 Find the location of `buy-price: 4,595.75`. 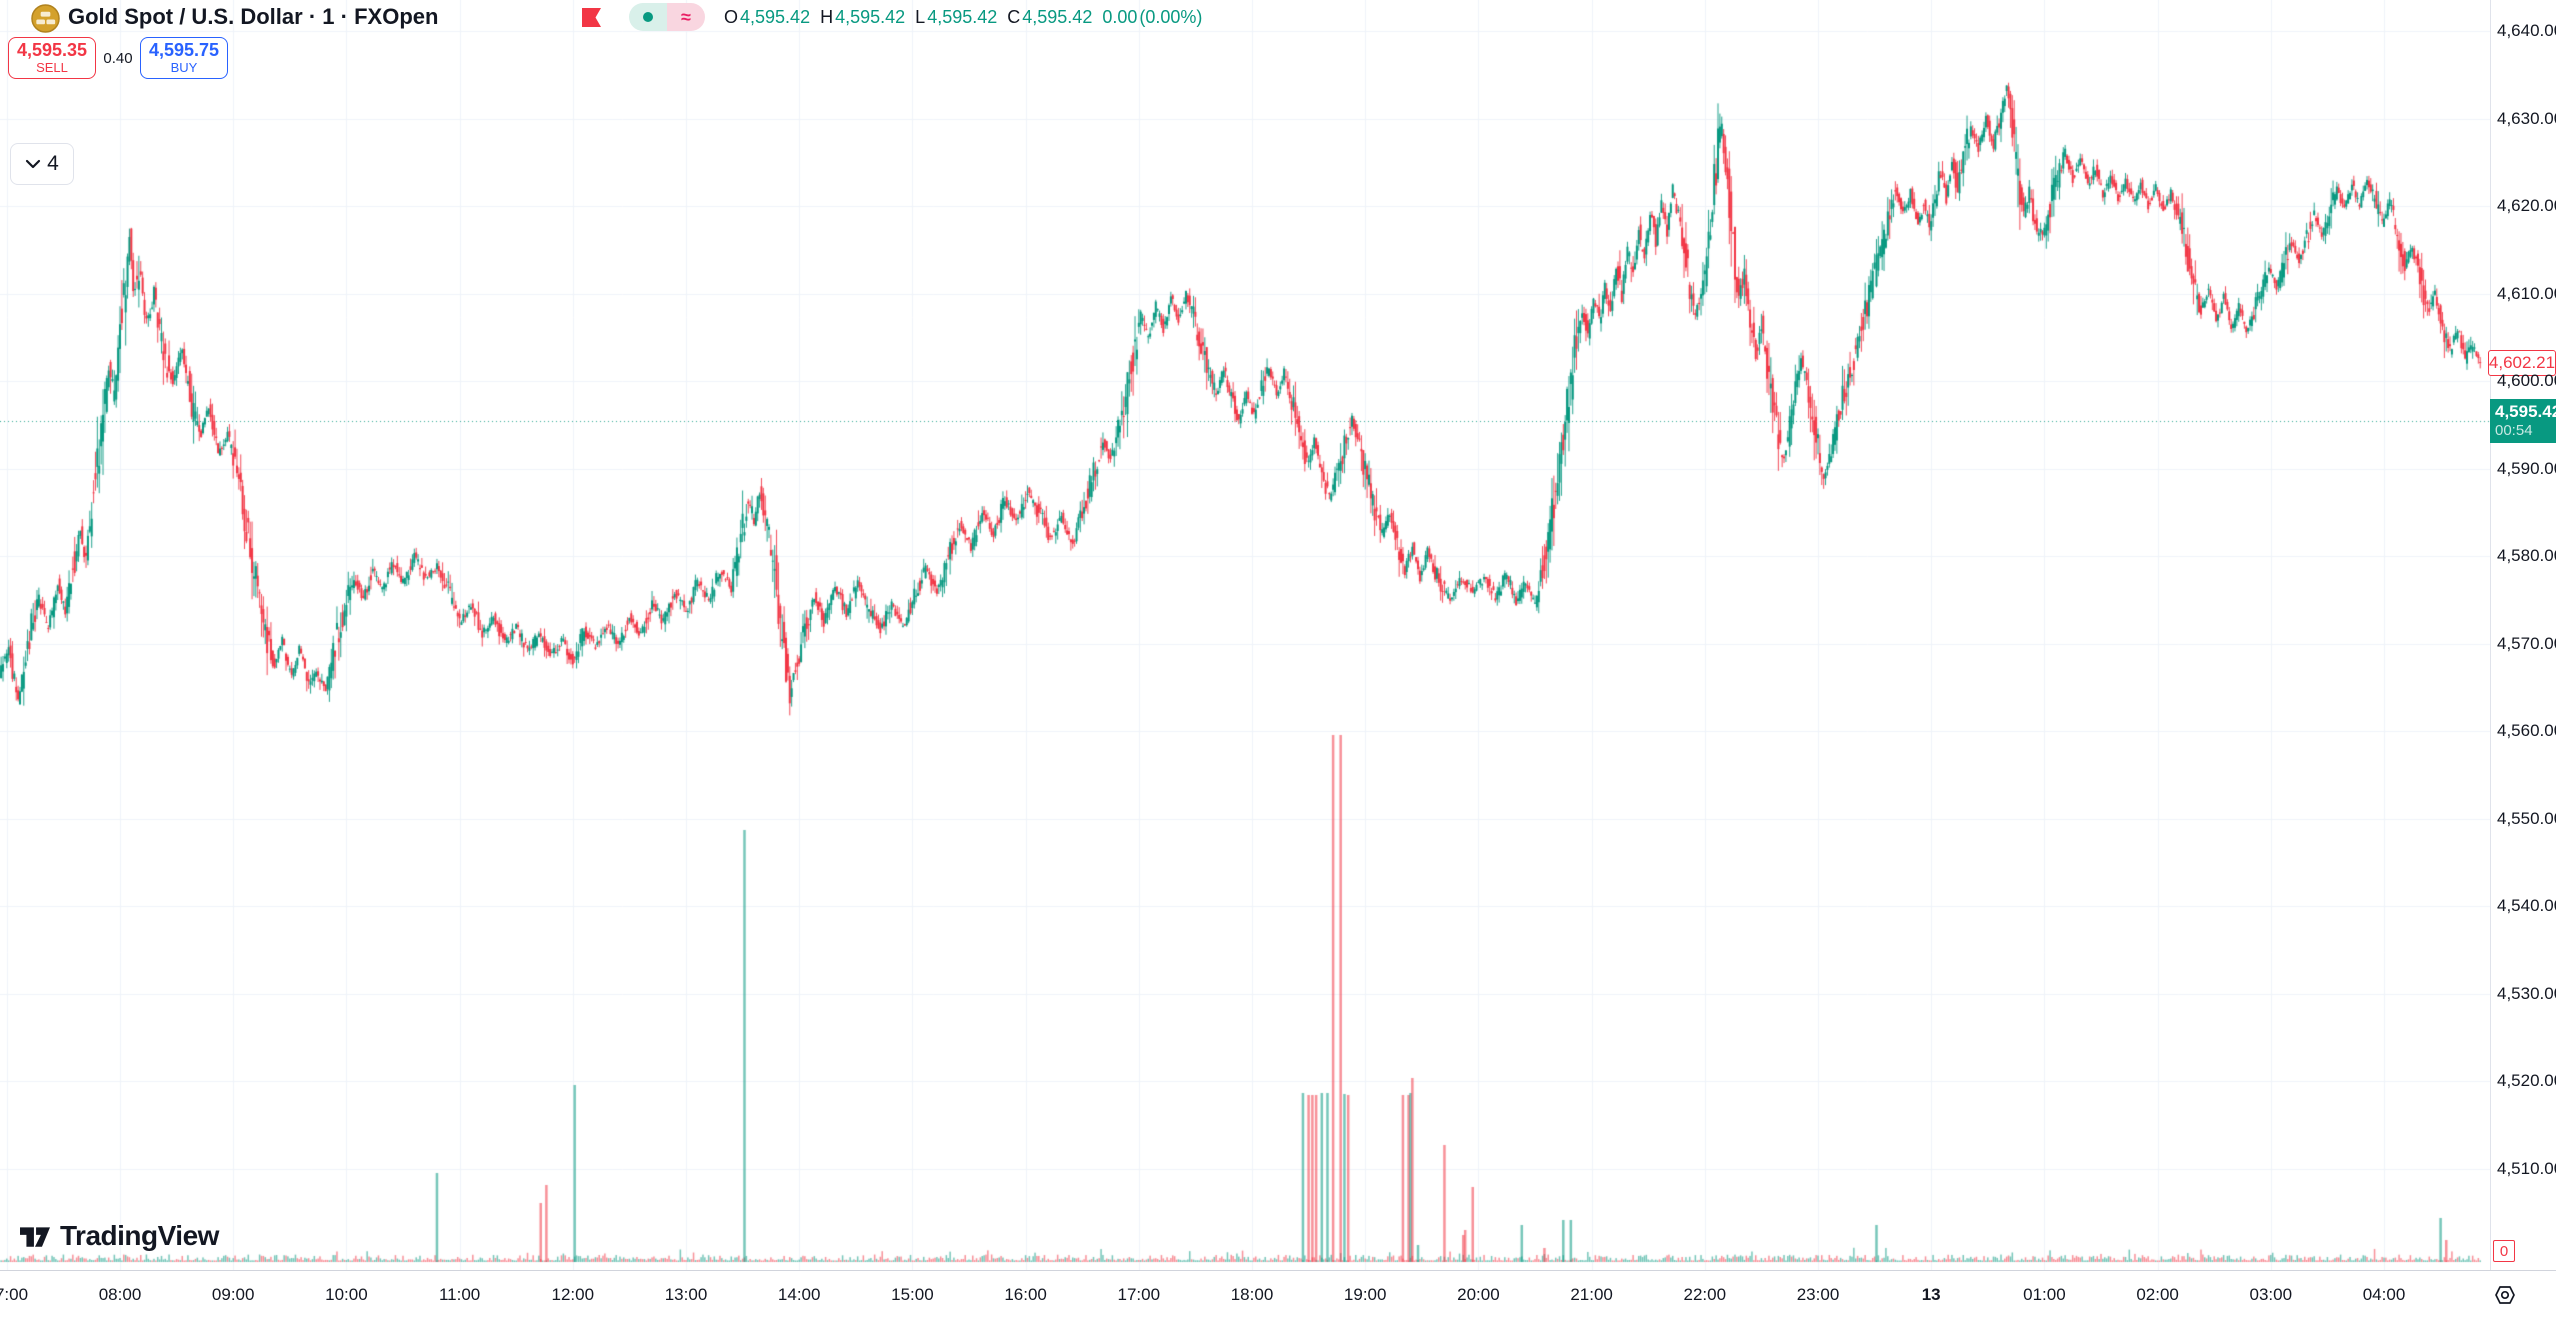

buy-price: 4,595.75 is located at coordinates (184, 50).